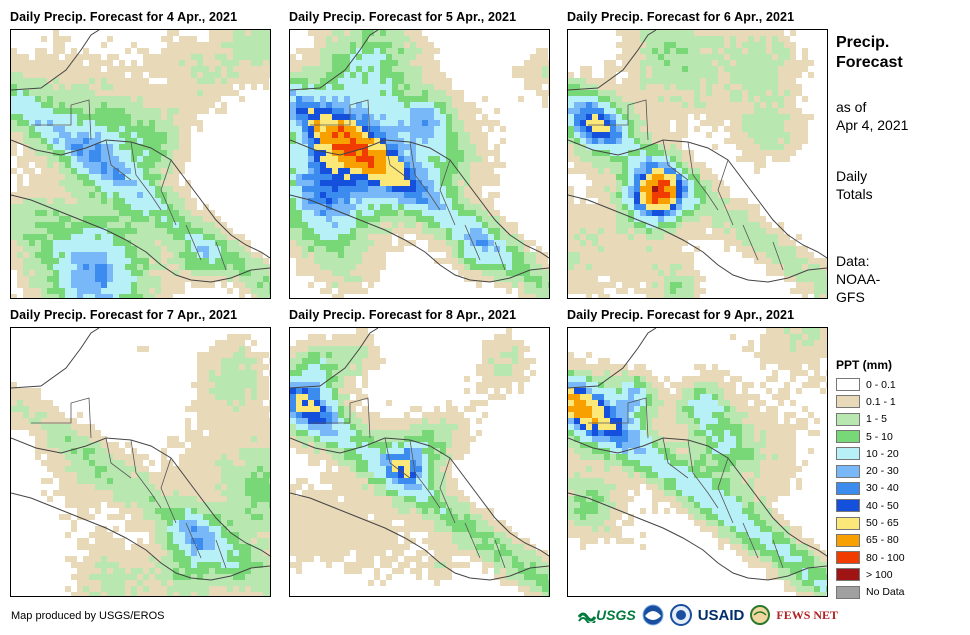 Image resolution: width=970 pixels, height=635 pixels. What do you see at coordinates (653, 615) in the screenshot?
I see `noaa-logo-icon` at bounding box center [653, 615].